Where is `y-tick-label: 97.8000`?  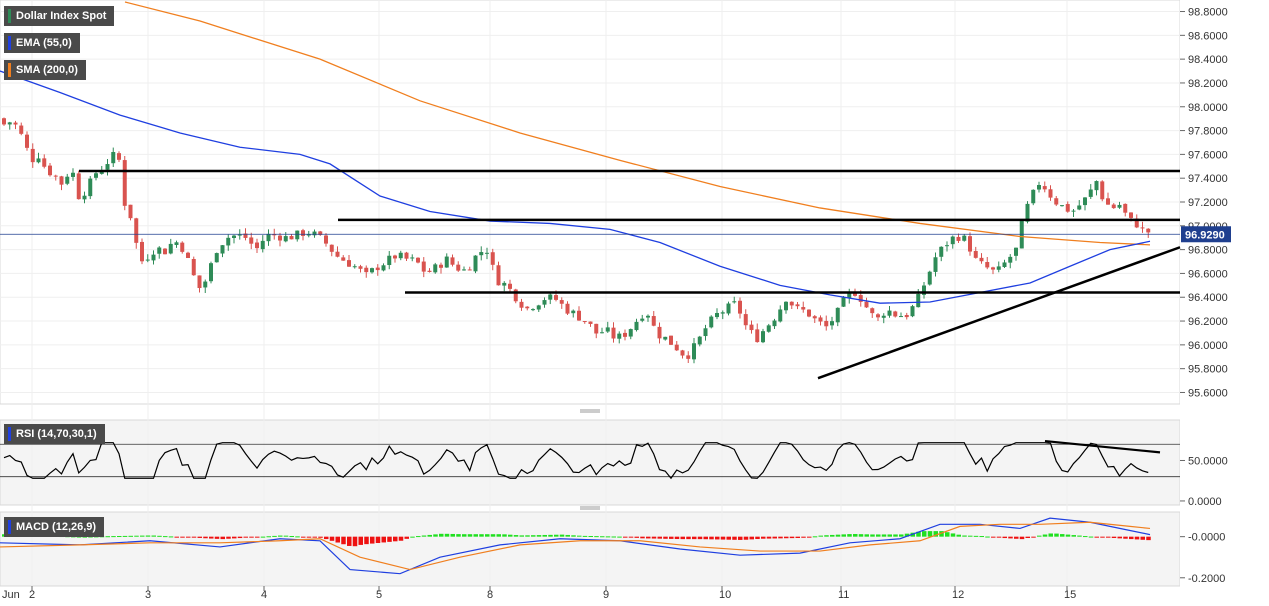 y-tick-label: 97.8000 is located at coordinates (1208, 132).